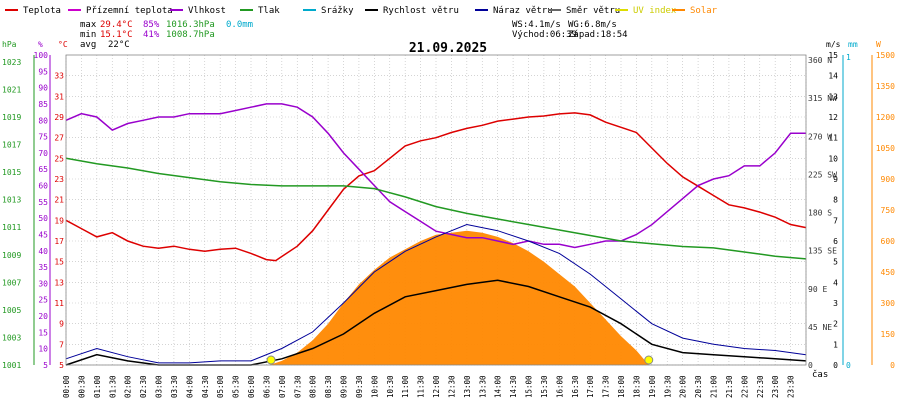 The height and width of the screenshot is (400, 900). What do you see at coordinates (159, 386) in the screenshot?
I see `x-tick-6: 03:00` at bounding box center [159, 386].